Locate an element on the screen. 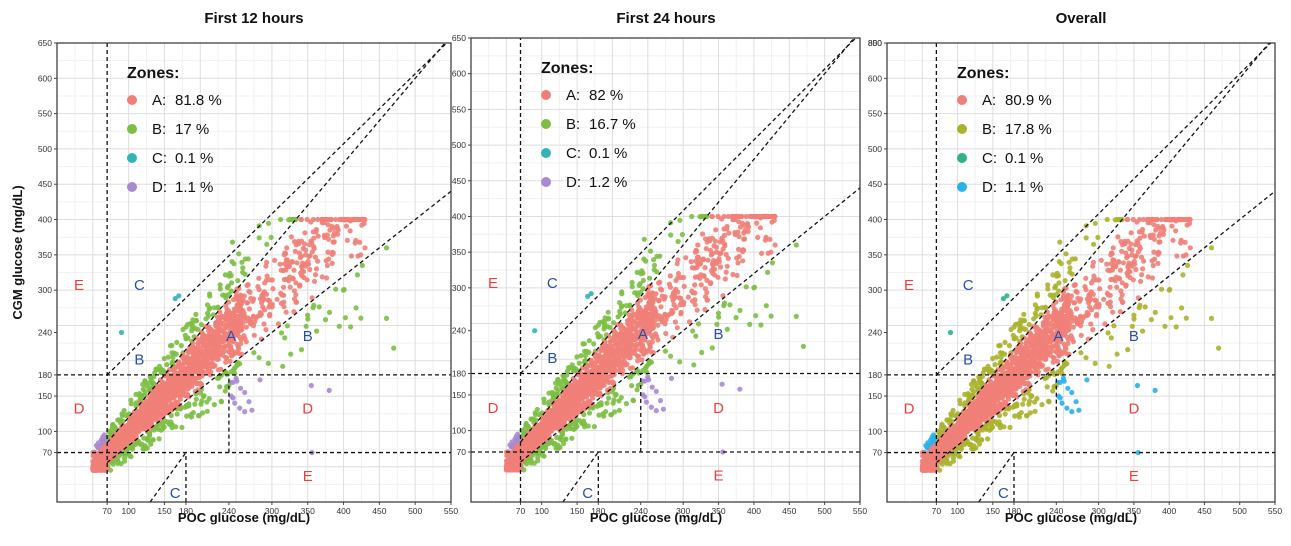 This screenshot has height=546, width=1291. legend-percent: 1.1 % is located at coordinates (194, 187).